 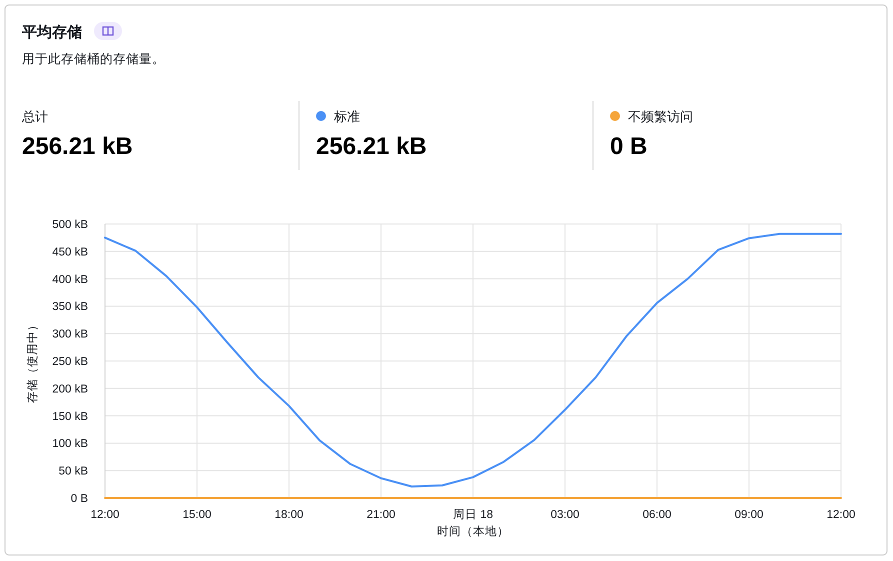 I want to click on x-tick-label: 09:00, so click(x=749, y=515).